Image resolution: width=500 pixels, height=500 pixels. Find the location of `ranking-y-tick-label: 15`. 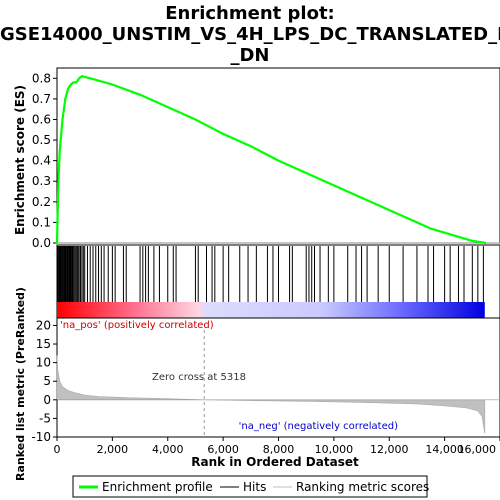

ranking-y-tick-label: 15 is located at coordinates (43, 344).